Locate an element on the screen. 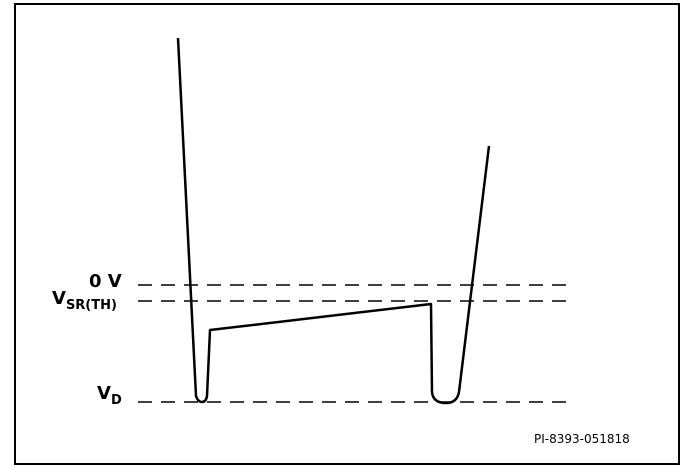  vd-label-main: V is located at coordinates (104, 393).